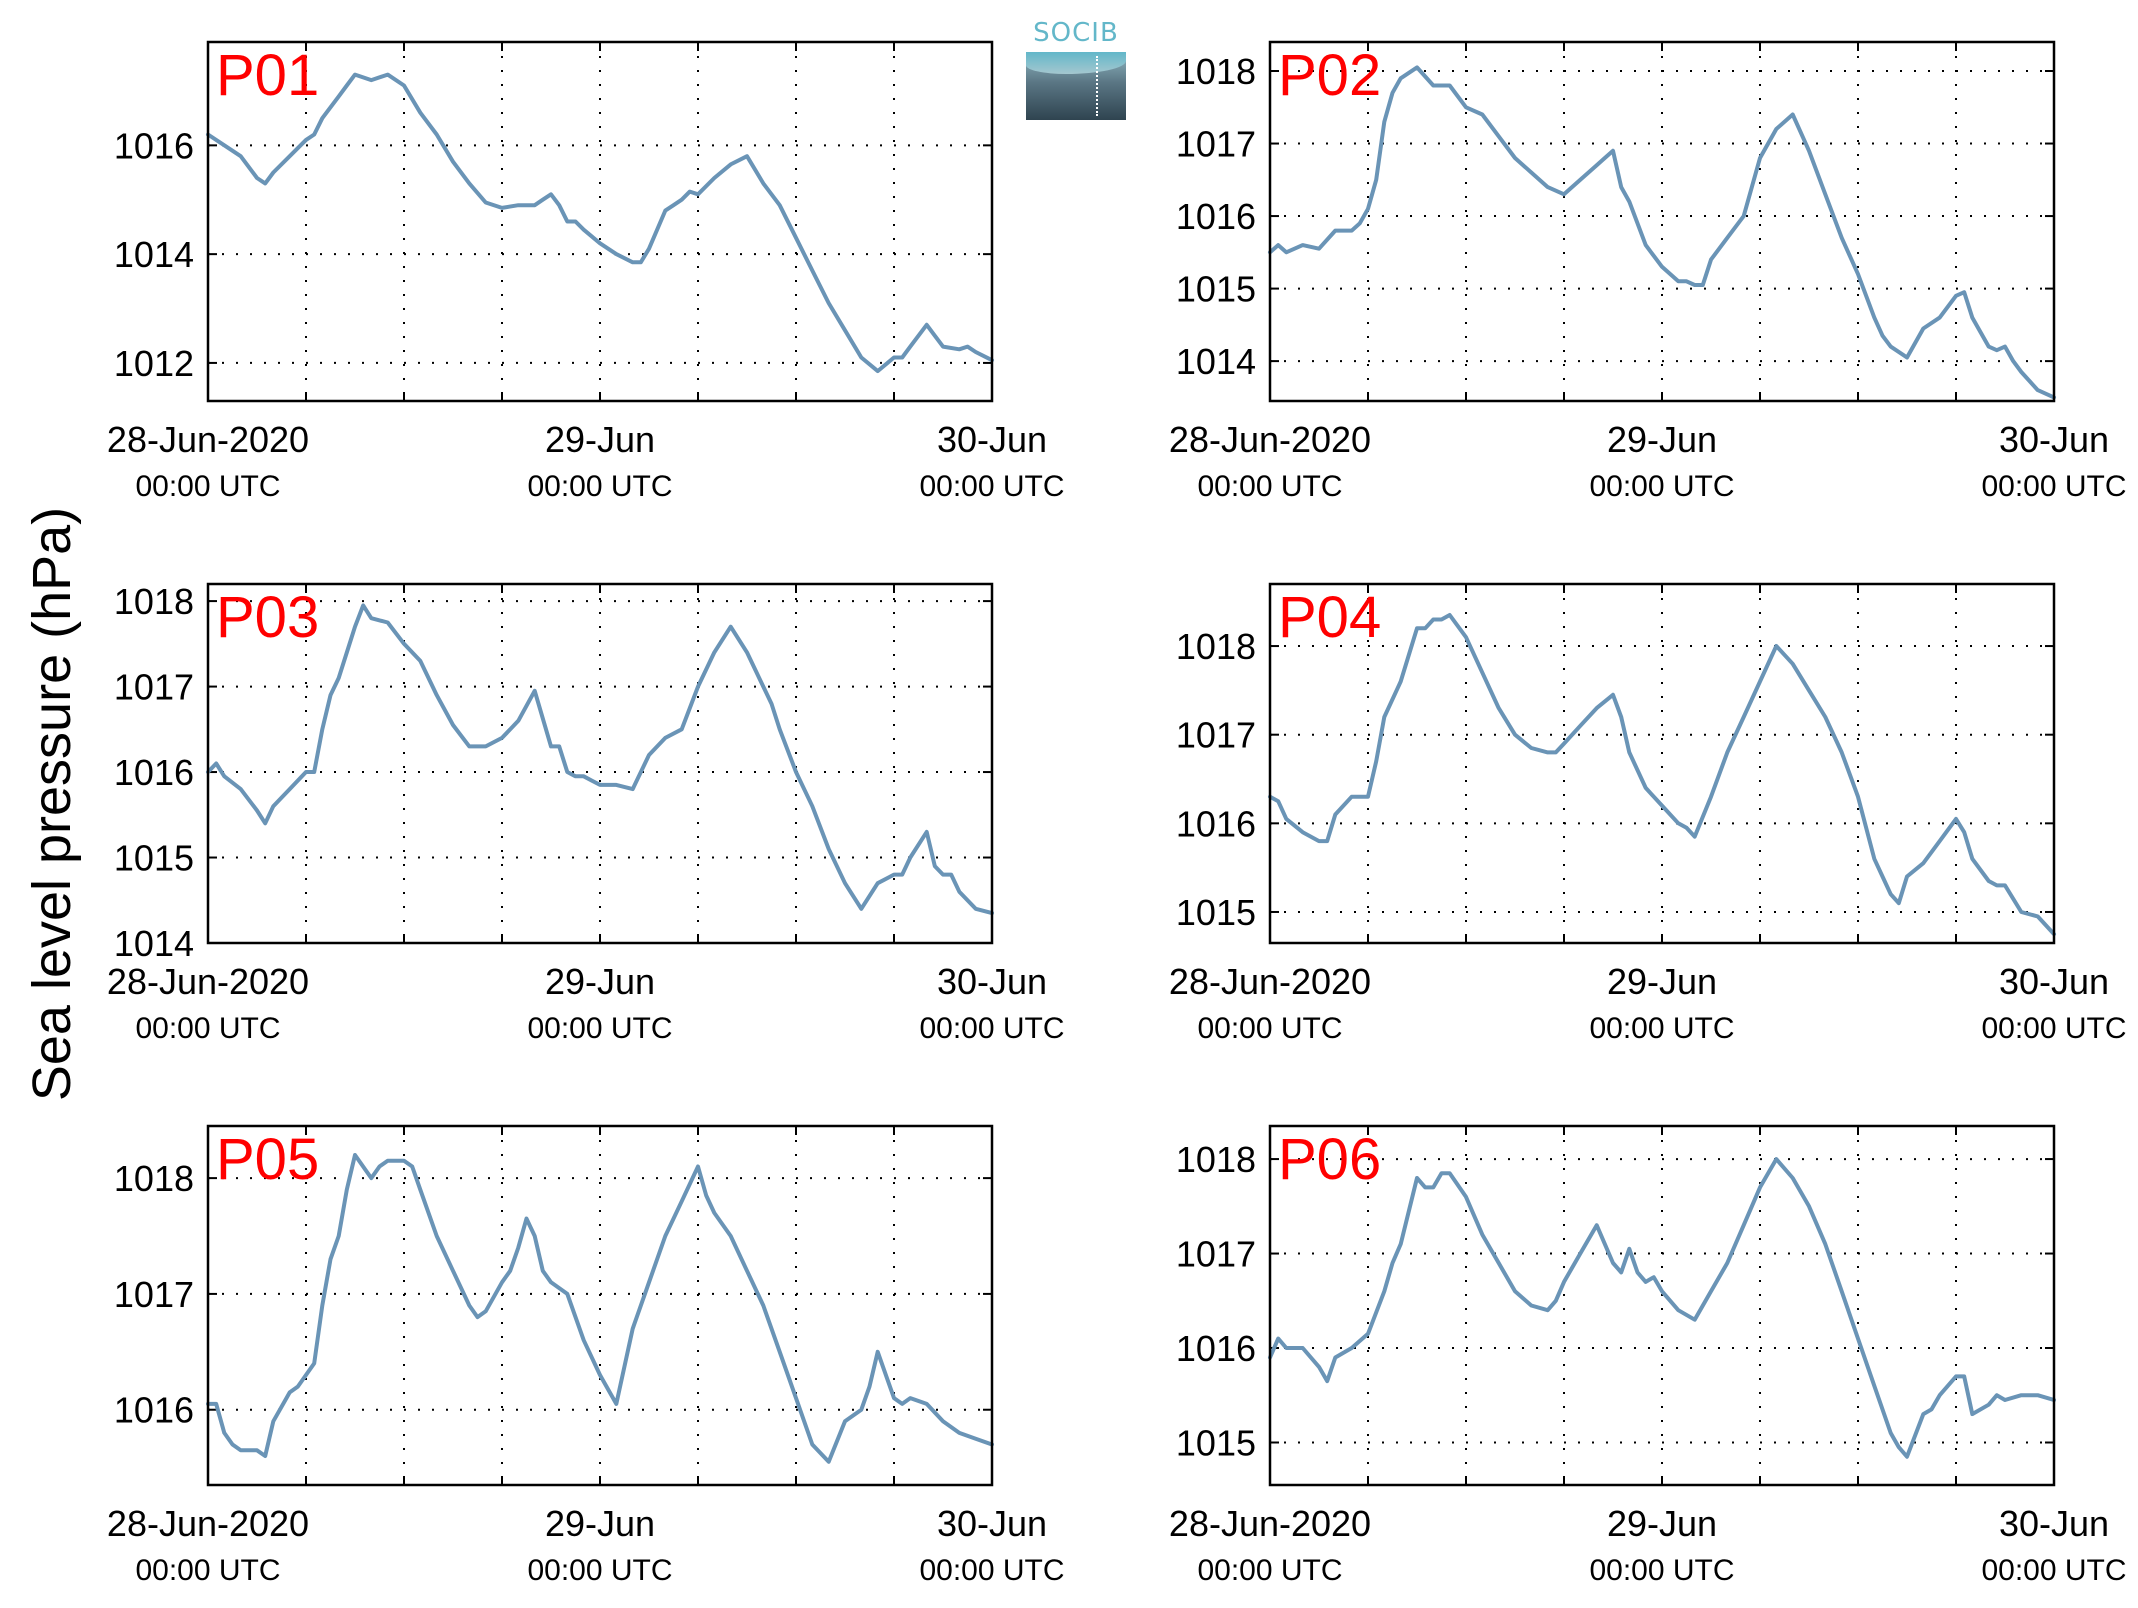 The width and height of the screenshot is (2138, 1608). Describe the element at coordinates (1662, 232) in the screenshot. I see `series-line-p02` at that location.